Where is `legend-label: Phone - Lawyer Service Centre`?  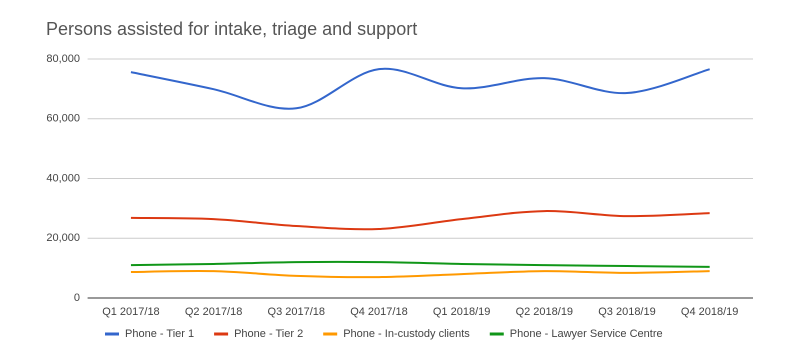
legend-label: Phone - Lawyer Service Centre is located at coordinates (586, 334).